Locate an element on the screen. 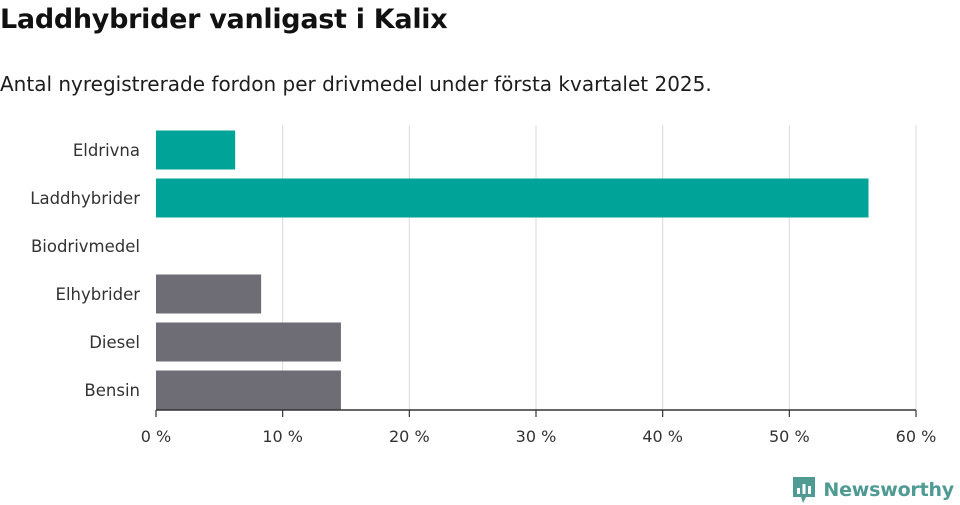 The width and height of the screenshot is (960, 505). x-tick-label: 60 % is located at coordinates (916, 436).